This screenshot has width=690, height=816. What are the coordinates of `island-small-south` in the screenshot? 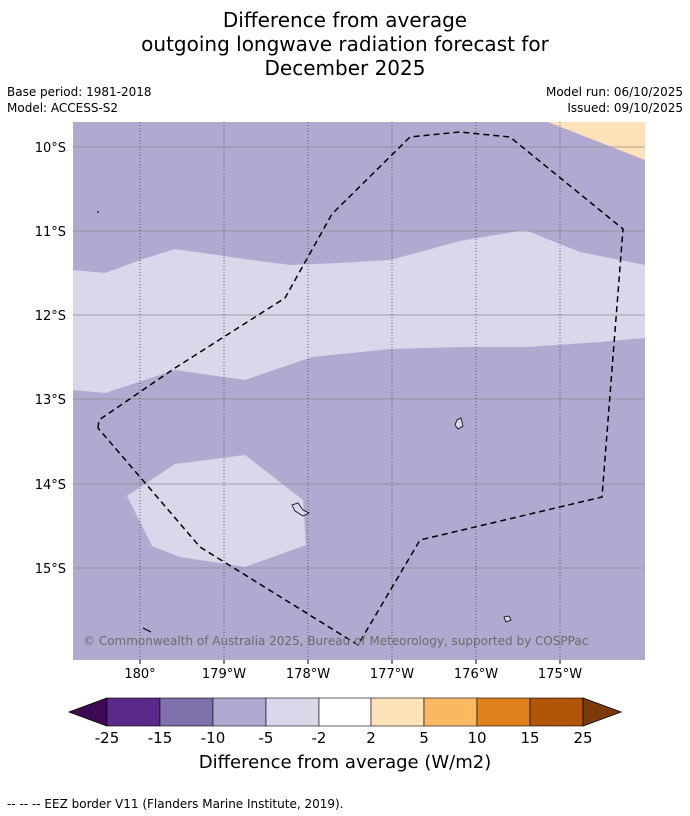 It's located at (507, 619).